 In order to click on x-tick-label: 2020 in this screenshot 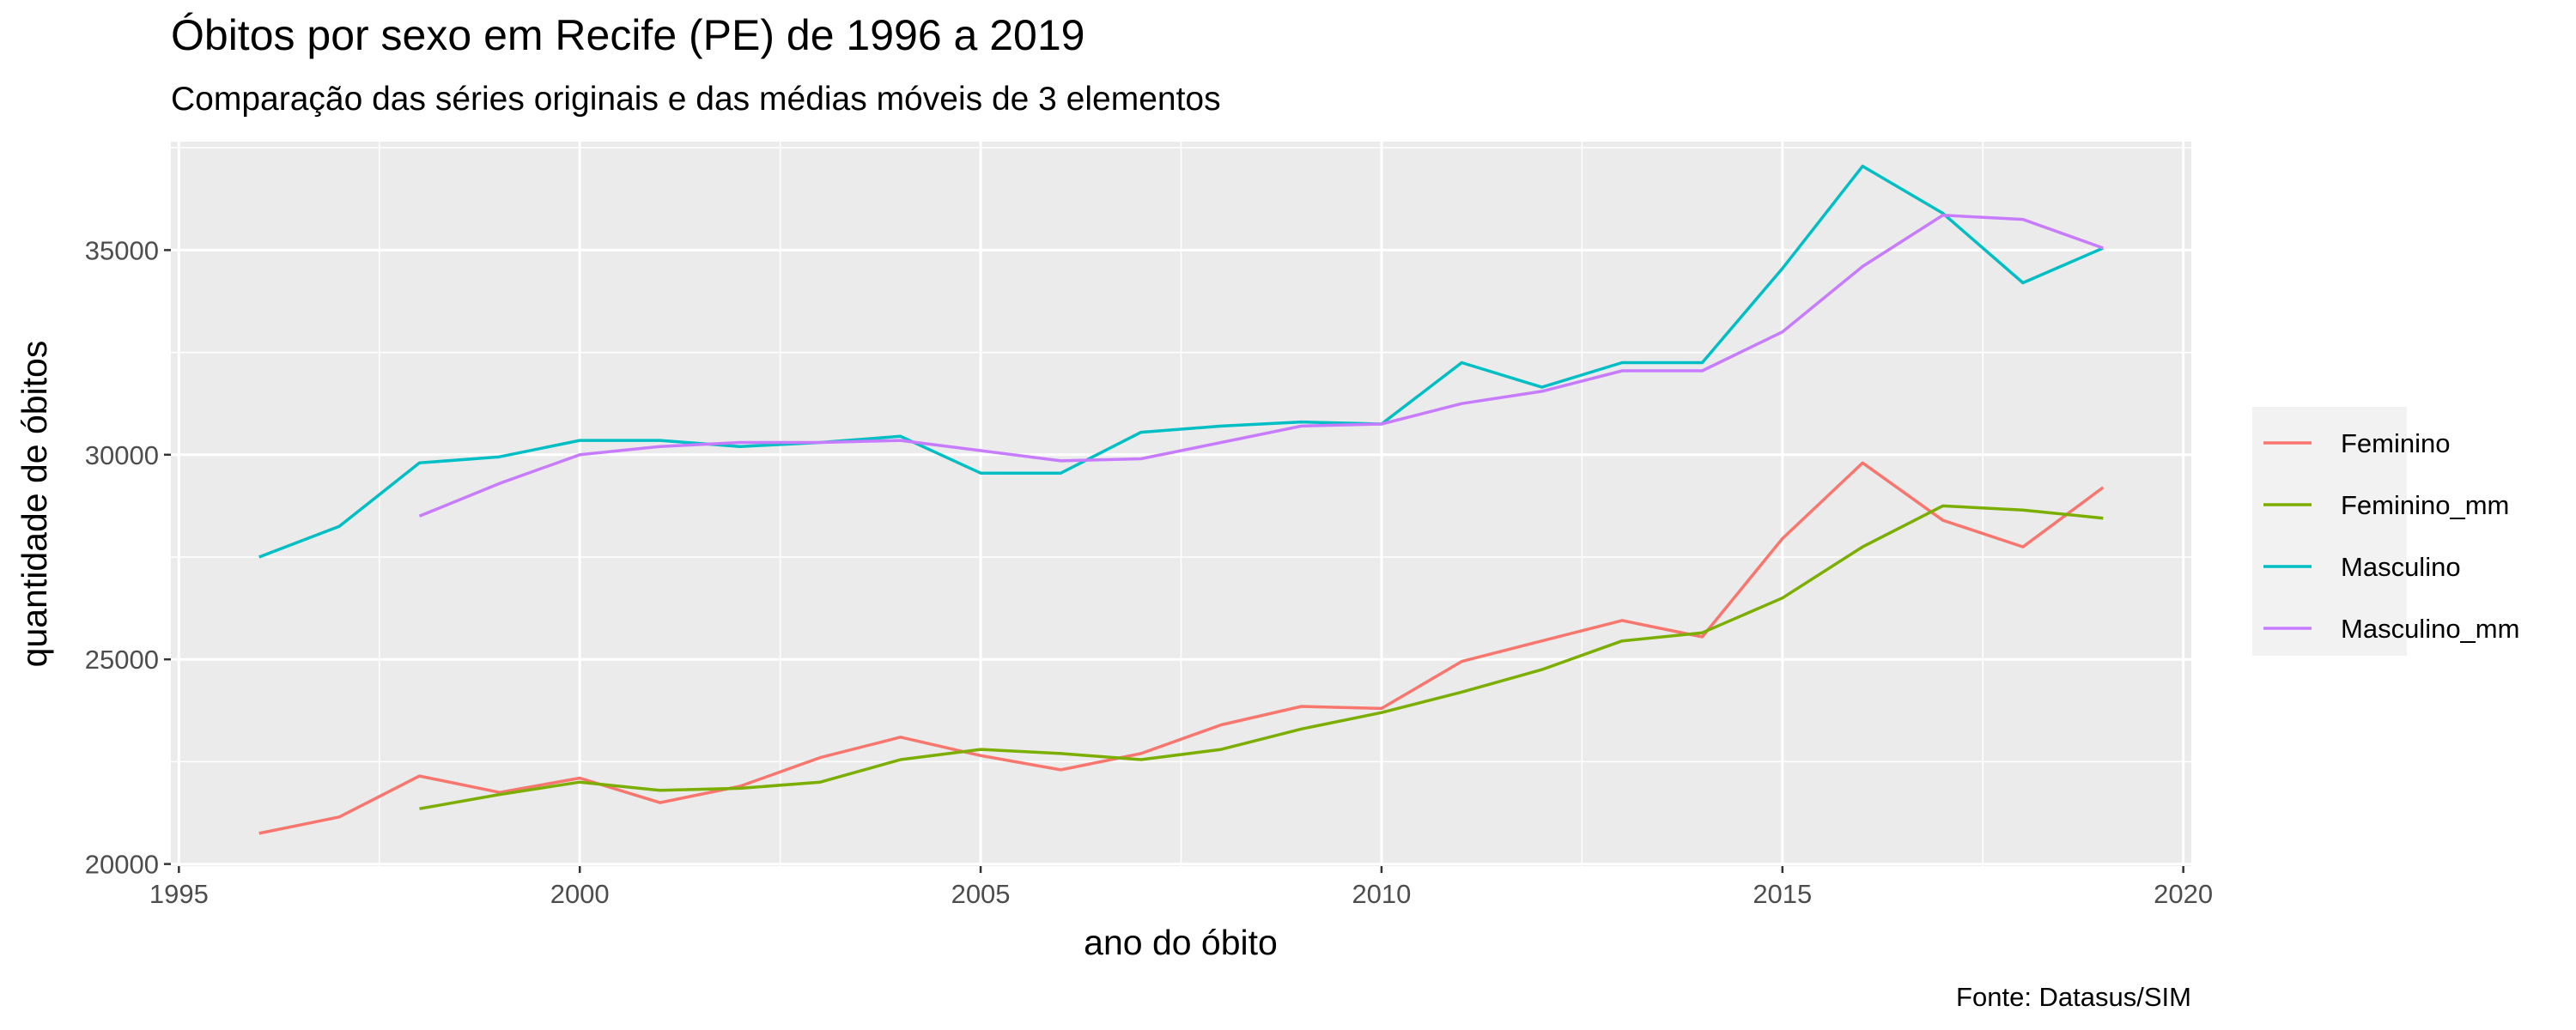, I will do `click(2184, 894)`.